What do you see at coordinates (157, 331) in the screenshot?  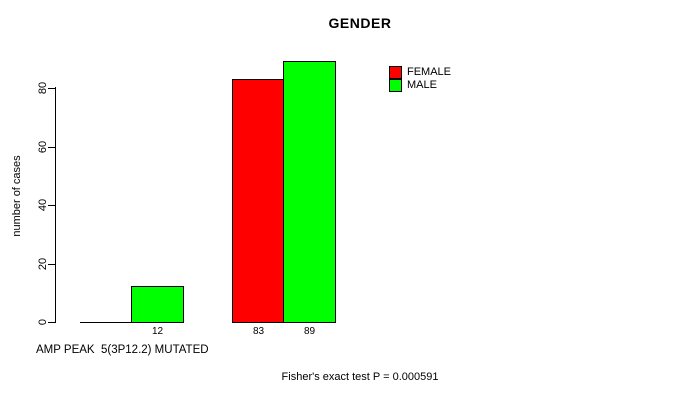 I see `bar-value-label: 12` at bounding box center [157, 331].